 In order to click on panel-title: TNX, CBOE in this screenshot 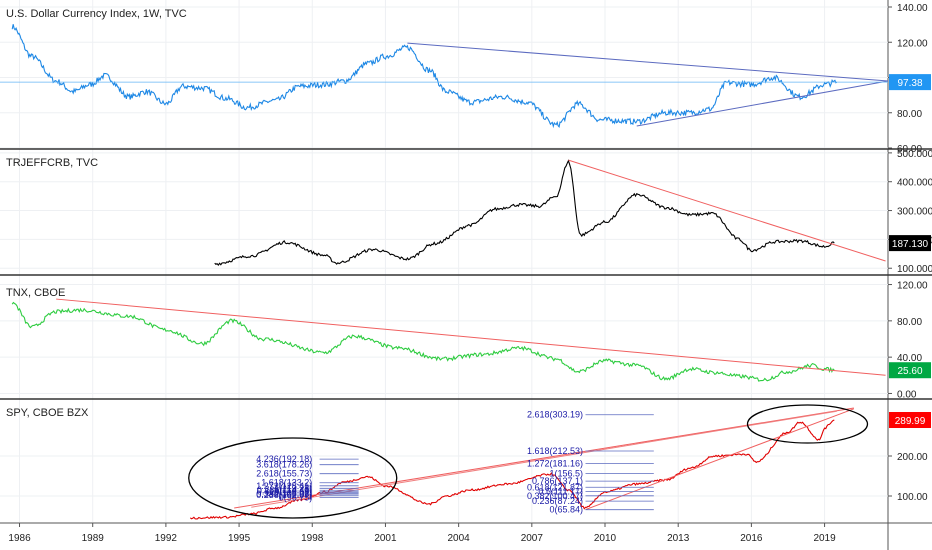, I will do `click(35, 293)`.